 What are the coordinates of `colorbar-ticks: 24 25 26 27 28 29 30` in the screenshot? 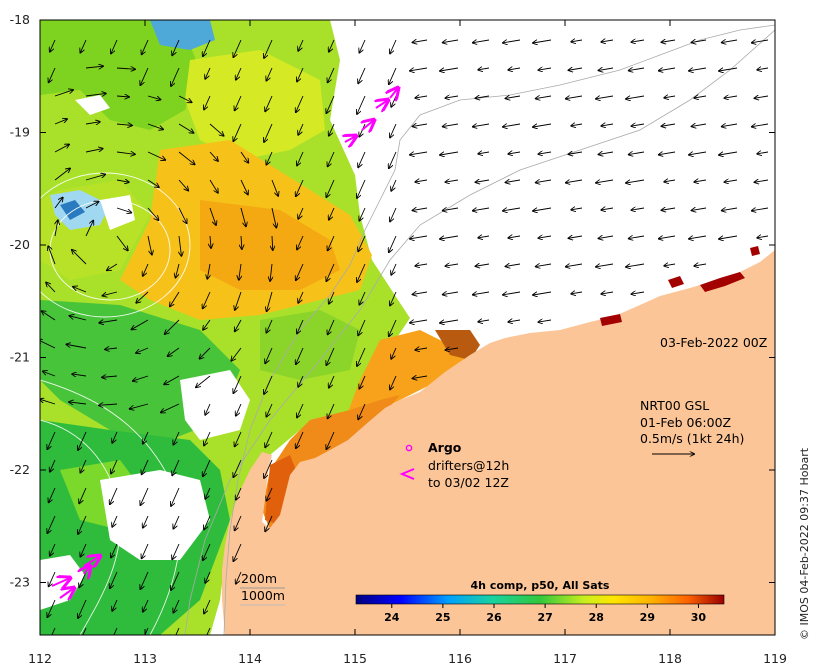 It's located at (545, 614).